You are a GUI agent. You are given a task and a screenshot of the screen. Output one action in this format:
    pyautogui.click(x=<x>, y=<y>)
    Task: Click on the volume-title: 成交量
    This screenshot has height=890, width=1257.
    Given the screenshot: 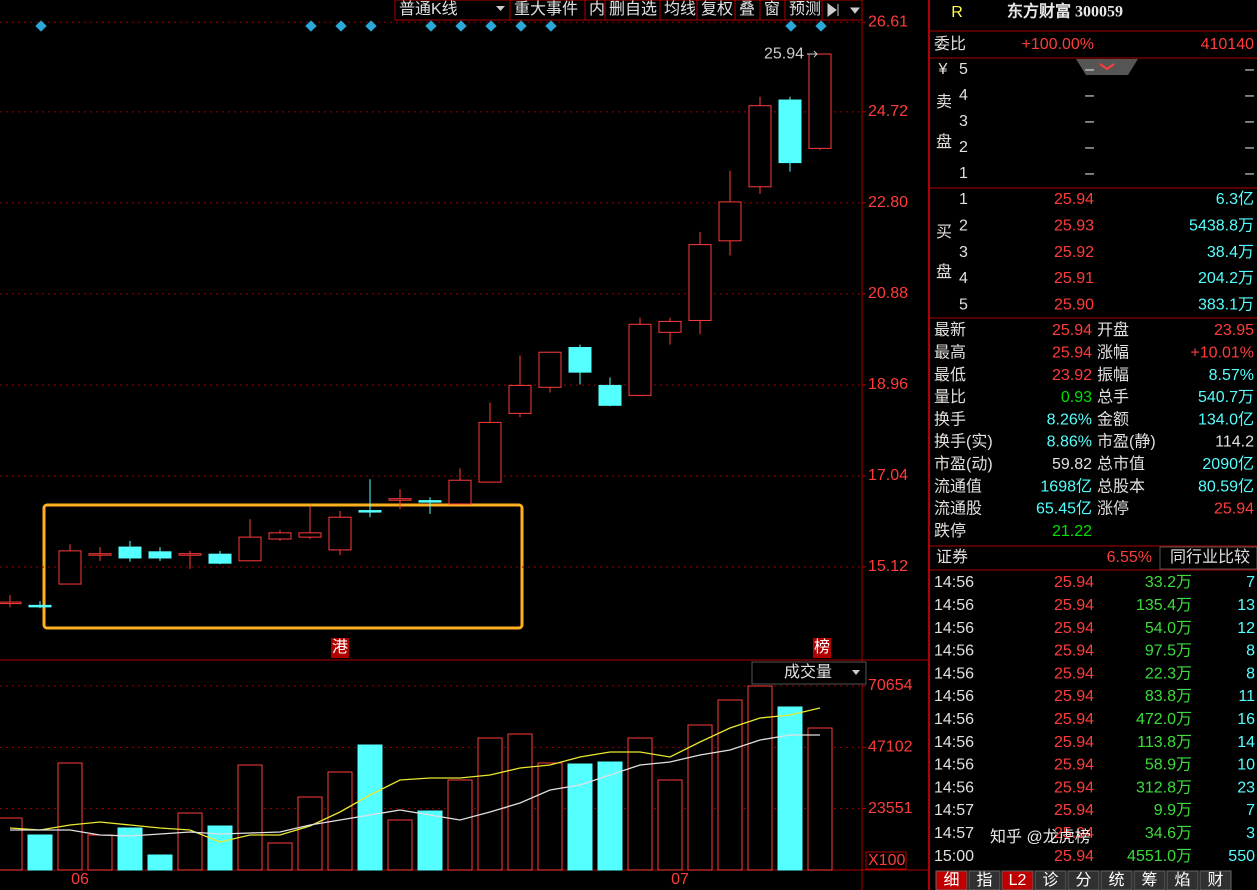 What is the action you would take?
    pyautogui.click(x=808, y=672)
    